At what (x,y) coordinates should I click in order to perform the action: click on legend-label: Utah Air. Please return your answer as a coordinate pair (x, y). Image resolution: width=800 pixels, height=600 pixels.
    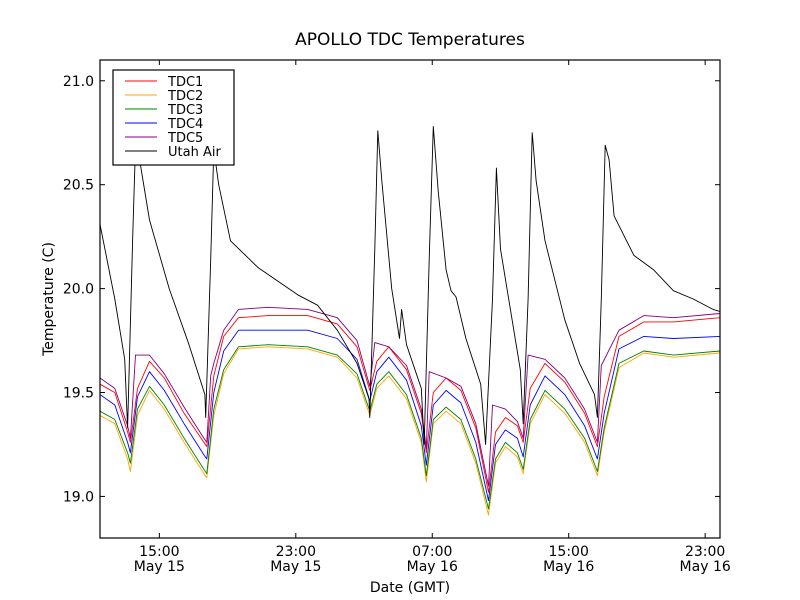
    Looking at the image, I should click on (194, 152).